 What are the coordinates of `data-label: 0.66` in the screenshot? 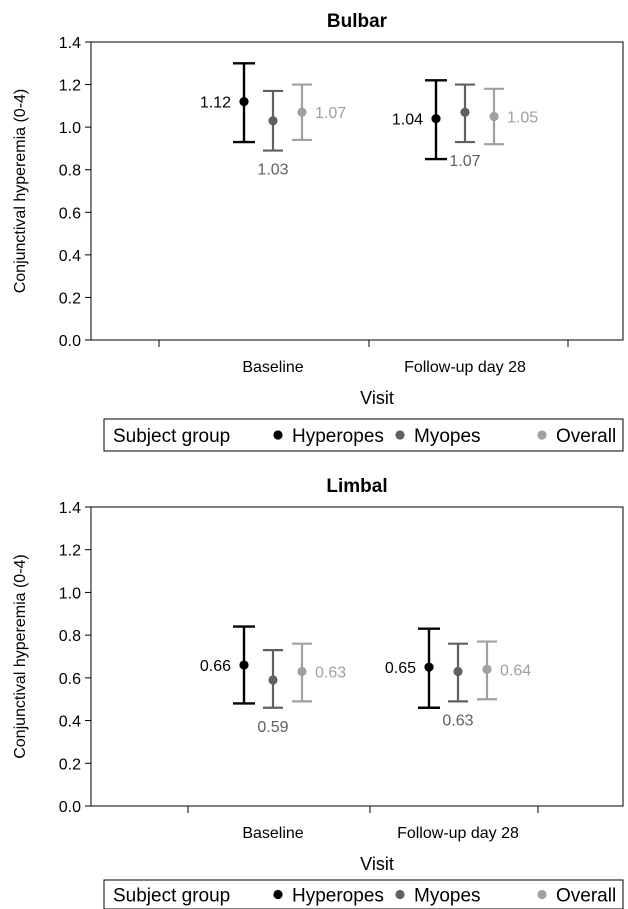 It's located at (215, 666).